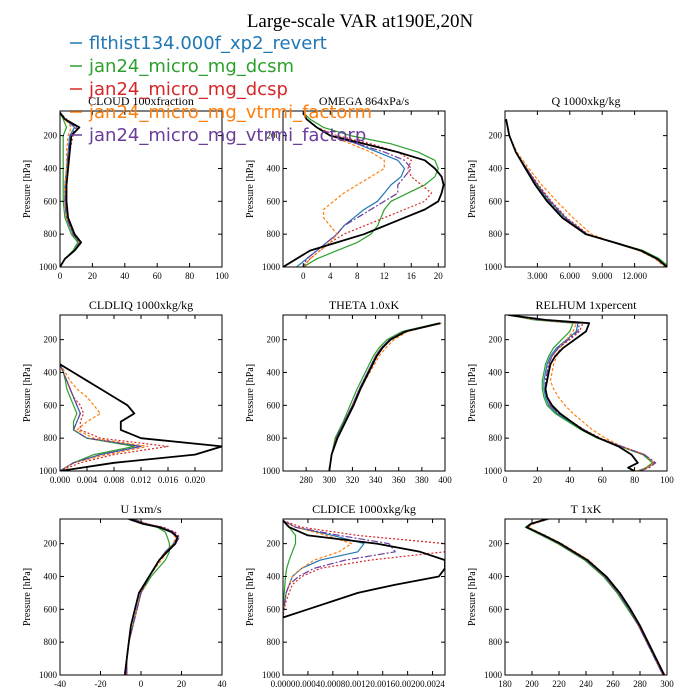 This screenshot has height=700, width=700. What do you see at coordinates (60, 684) in the screenshot?
I see `x-tick-label: -40` at bounding box center [60, 684].